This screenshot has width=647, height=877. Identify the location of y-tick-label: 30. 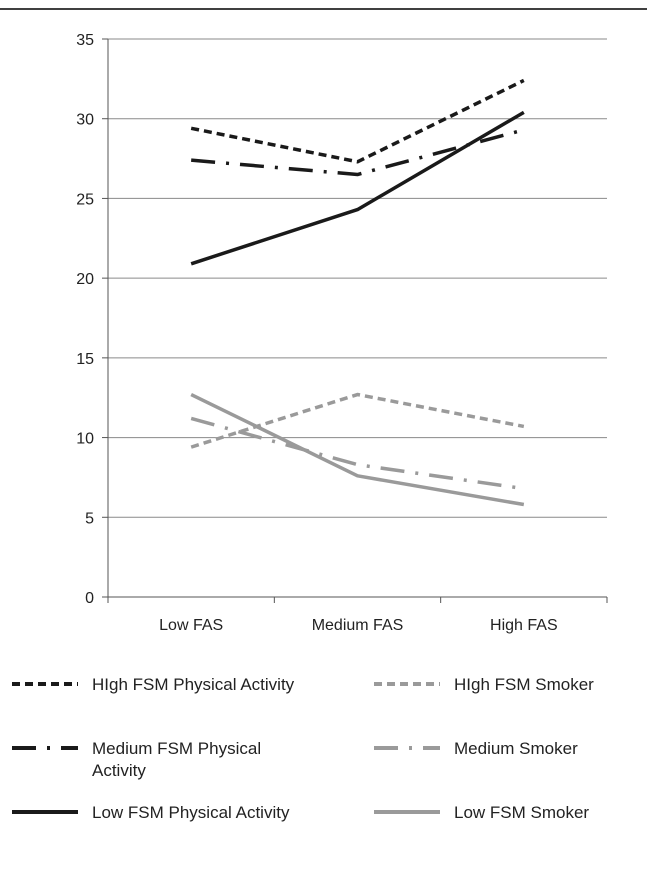
(85, 120).